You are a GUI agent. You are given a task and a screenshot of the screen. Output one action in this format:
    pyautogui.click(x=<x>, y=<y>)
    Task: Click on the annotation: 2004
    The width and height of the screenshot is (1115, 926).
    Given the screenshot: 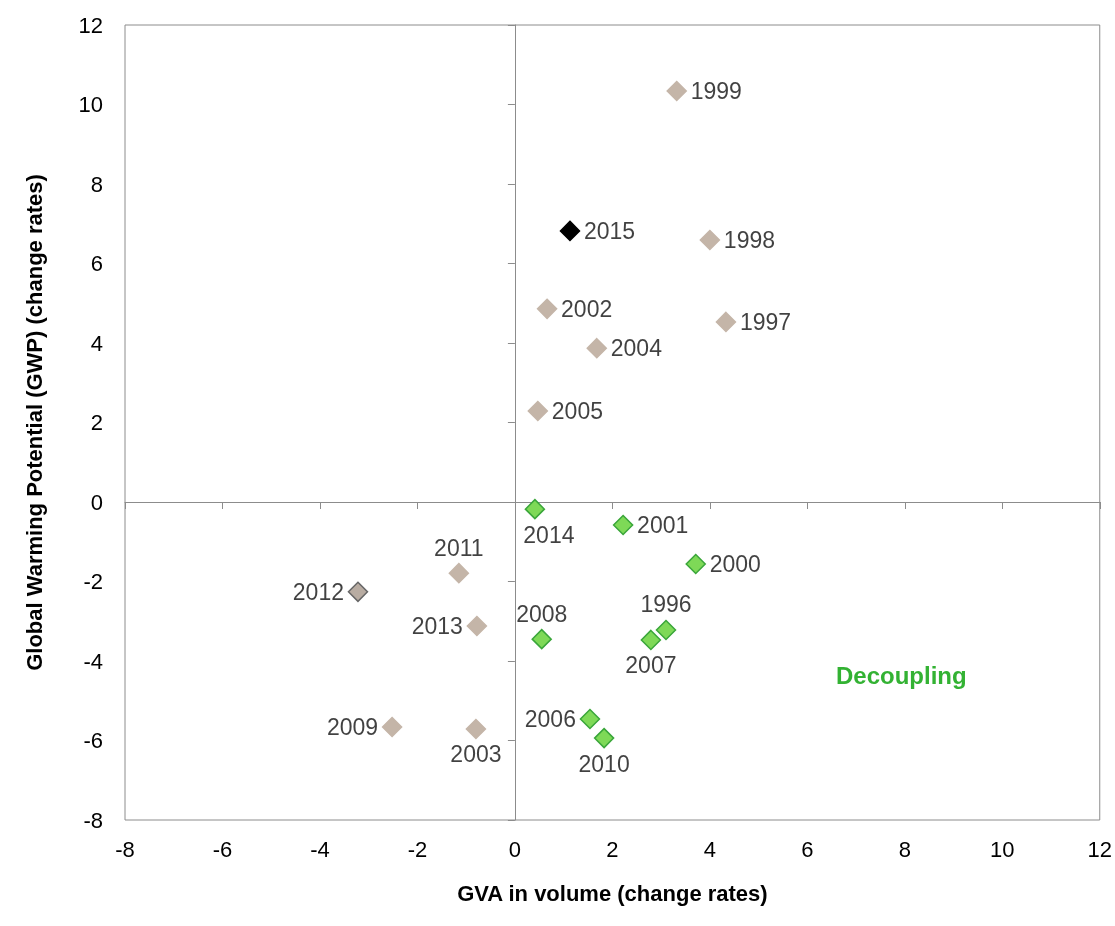 What is the action you would take?
    pyautogui.click(x=636, y=348)
    